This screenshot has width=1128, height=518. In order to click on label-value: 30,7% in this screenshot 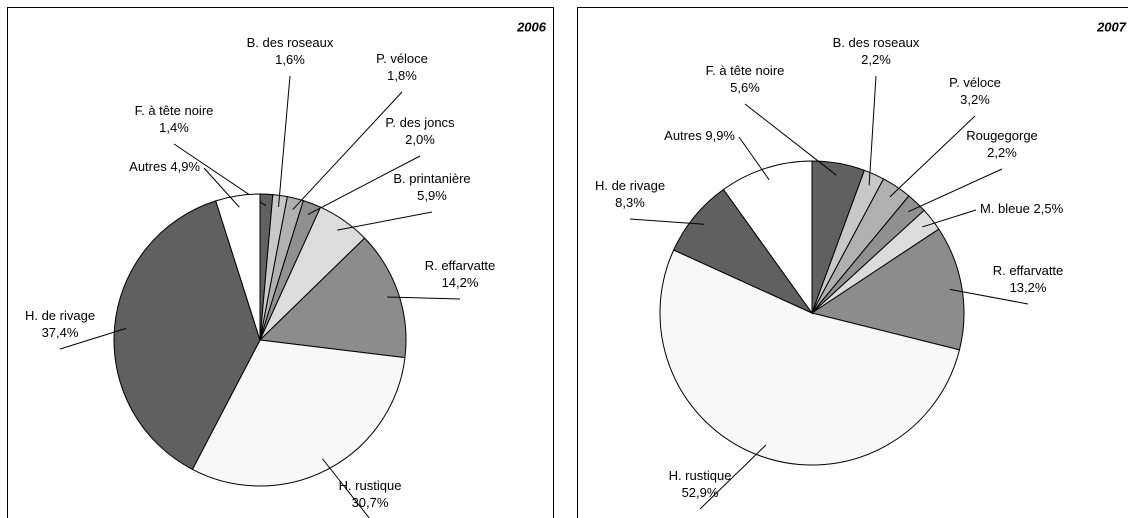, I will do `click(370, 502)`.